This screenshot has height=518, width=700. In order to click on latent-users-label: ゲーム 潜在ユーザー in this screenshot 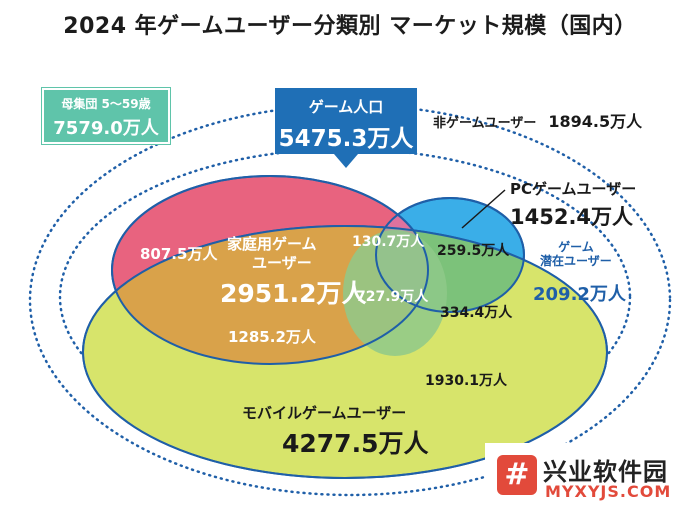, I will do `click(576, 254)`.